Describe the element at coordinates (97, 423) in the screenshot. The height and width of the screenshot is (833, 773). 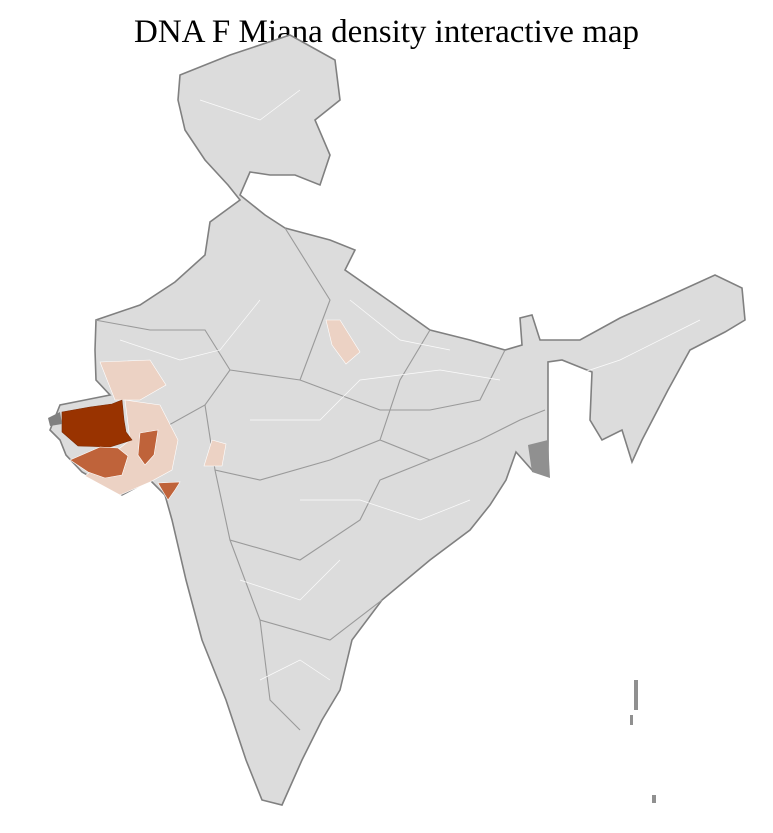
I see `district-high-kutch` at that location.